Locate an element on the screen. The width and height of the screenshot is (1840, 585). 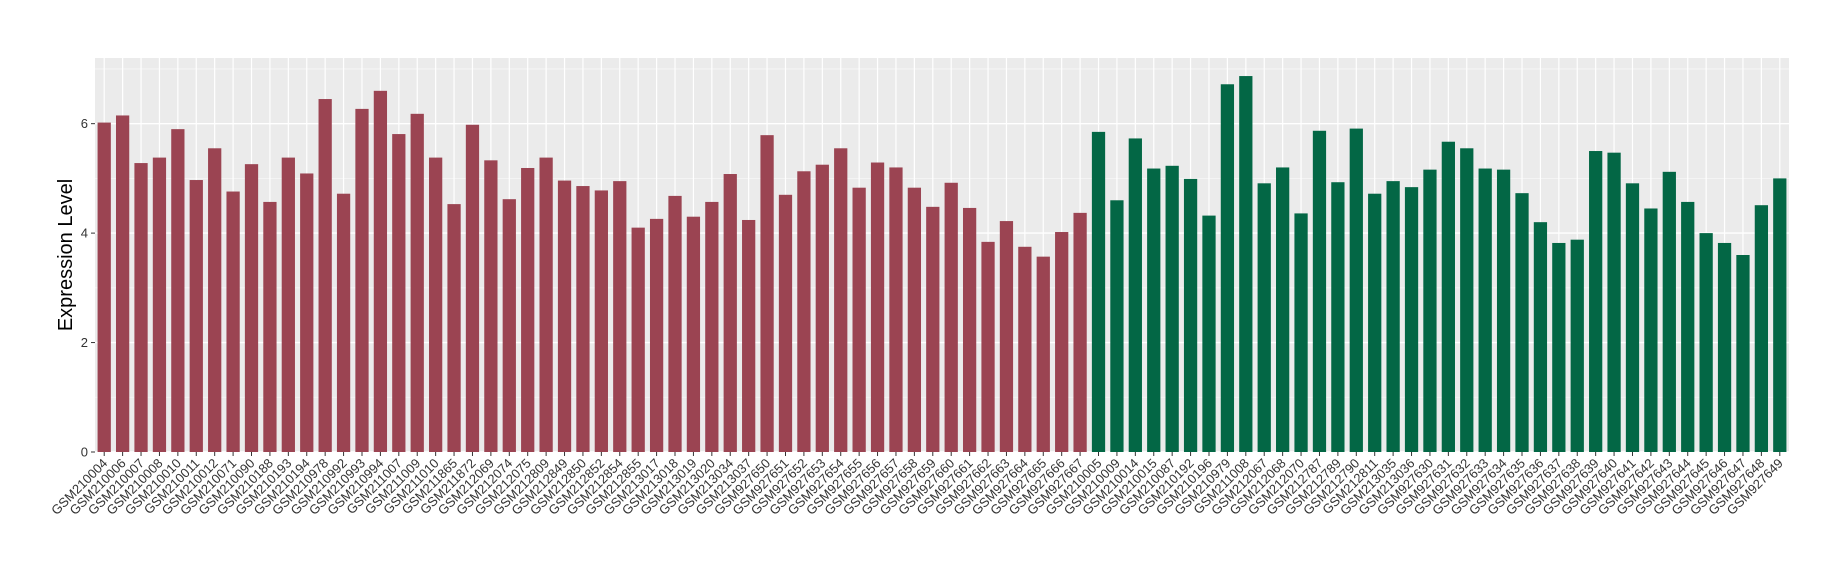
bar-GSM927638 is located at coordinates (1577, 345).